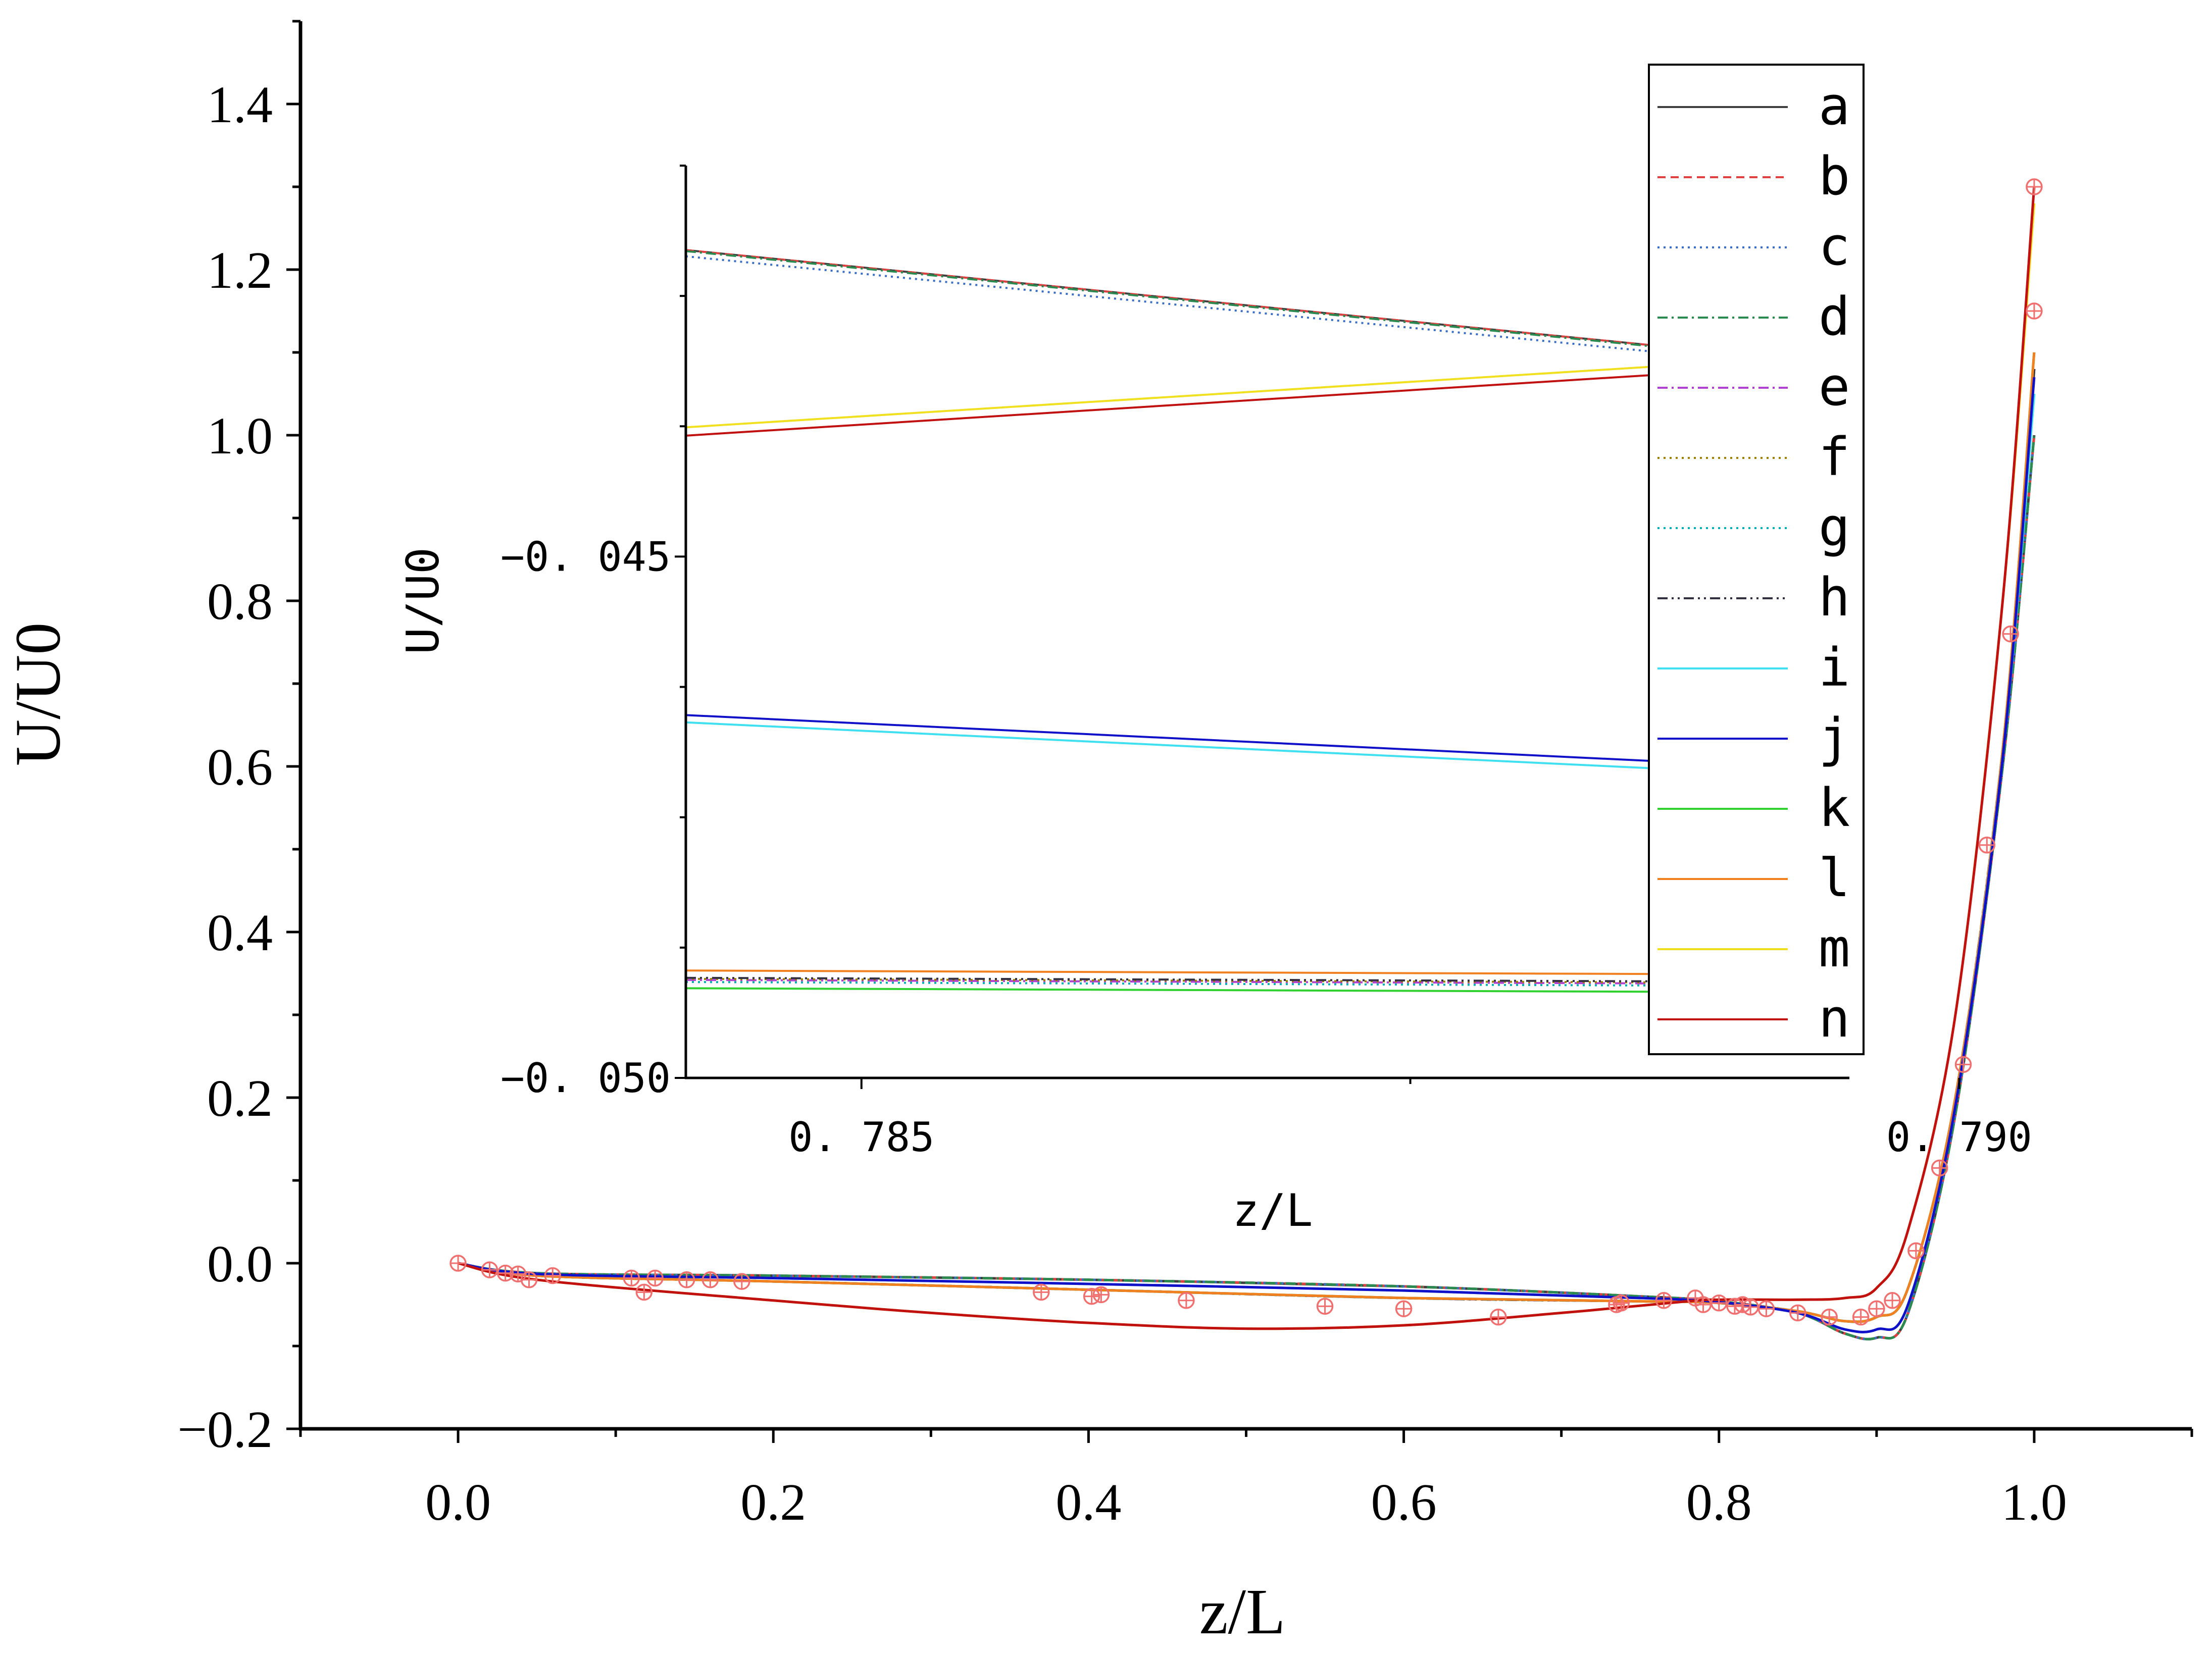 This screenshot has height=1654, width=2212. Describe the element at coordinates (1753, 737) in the screenshot. I see `legend-entry-j: j` at that location.